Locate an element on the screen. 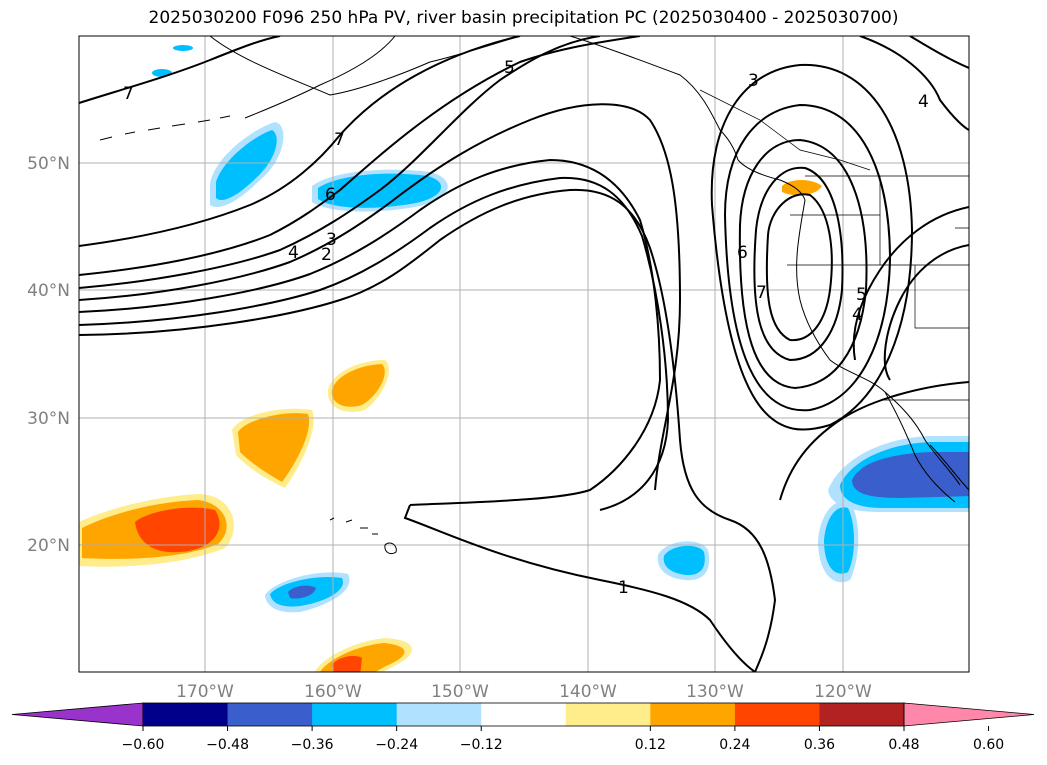  colorbar-frame is located at coordinates (523, 714).